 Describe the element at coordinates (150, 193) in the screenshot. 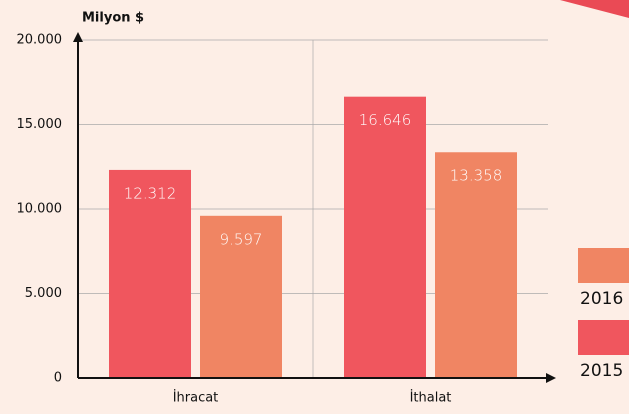

I see `value-label: 12.312` at that location.